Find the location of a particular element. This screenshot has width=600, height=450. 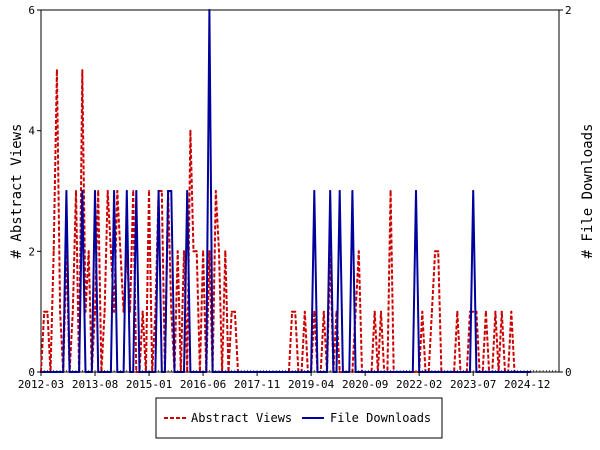

x-tick-label: 2024-12 is located at coordinates (527, 384).